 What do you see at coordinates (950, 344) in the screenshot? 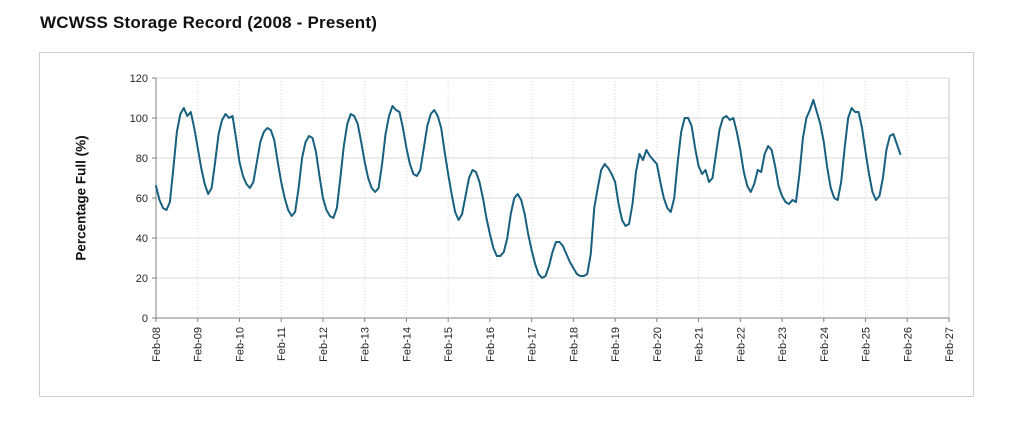
I see `x-tick-label: Feb-27` at bounding box center [950, 344].